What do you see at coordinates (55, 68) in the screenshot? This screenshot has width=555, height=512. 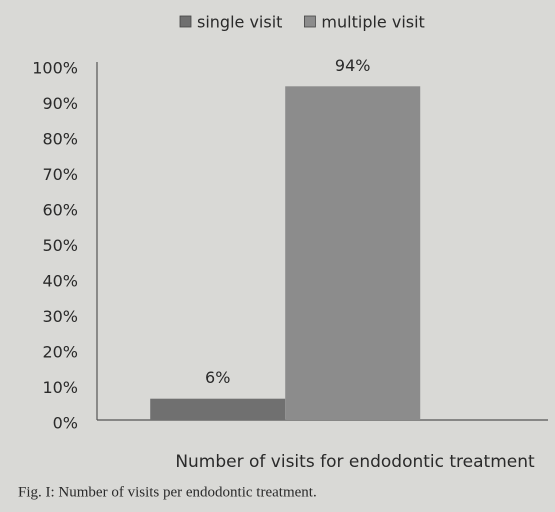 I see `y-tick-label: 100%` at bounding box center [55, 68].